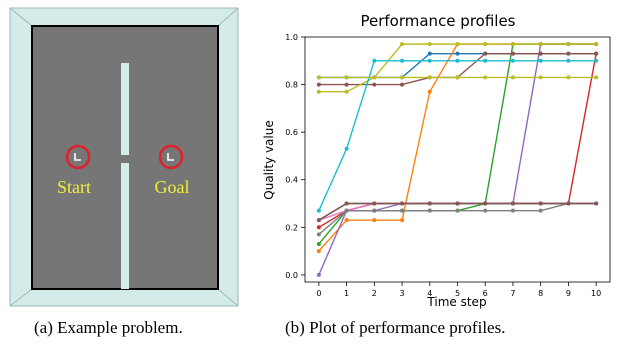 Image resolution: width=620 pixels, height=350 pixels. What do you see at coordinates (512, 293) in the screenshot?
I see `x-tick-label: 7` at bounding box center [512, 293].